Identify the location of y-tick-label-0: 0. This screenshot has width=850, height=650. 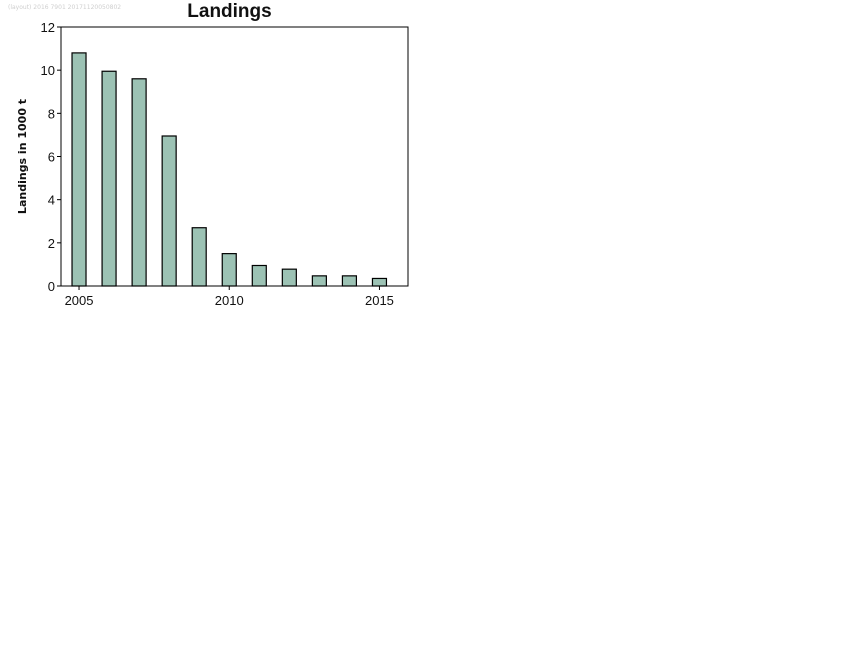
(51, 286).